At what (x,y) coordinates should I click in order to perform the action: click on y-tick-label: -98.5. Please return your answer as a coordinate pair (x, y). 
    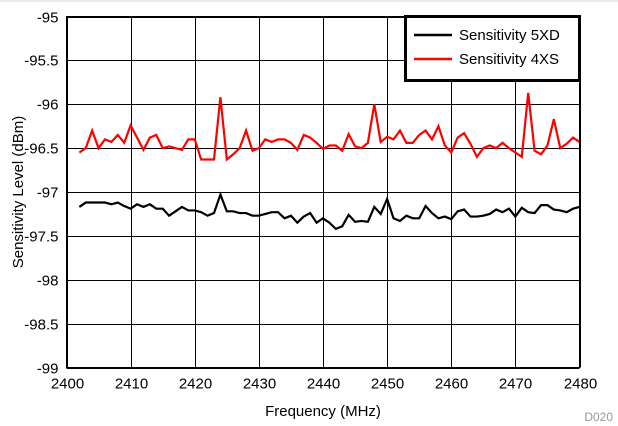
    Looking at the image, I should click on (41, 325).